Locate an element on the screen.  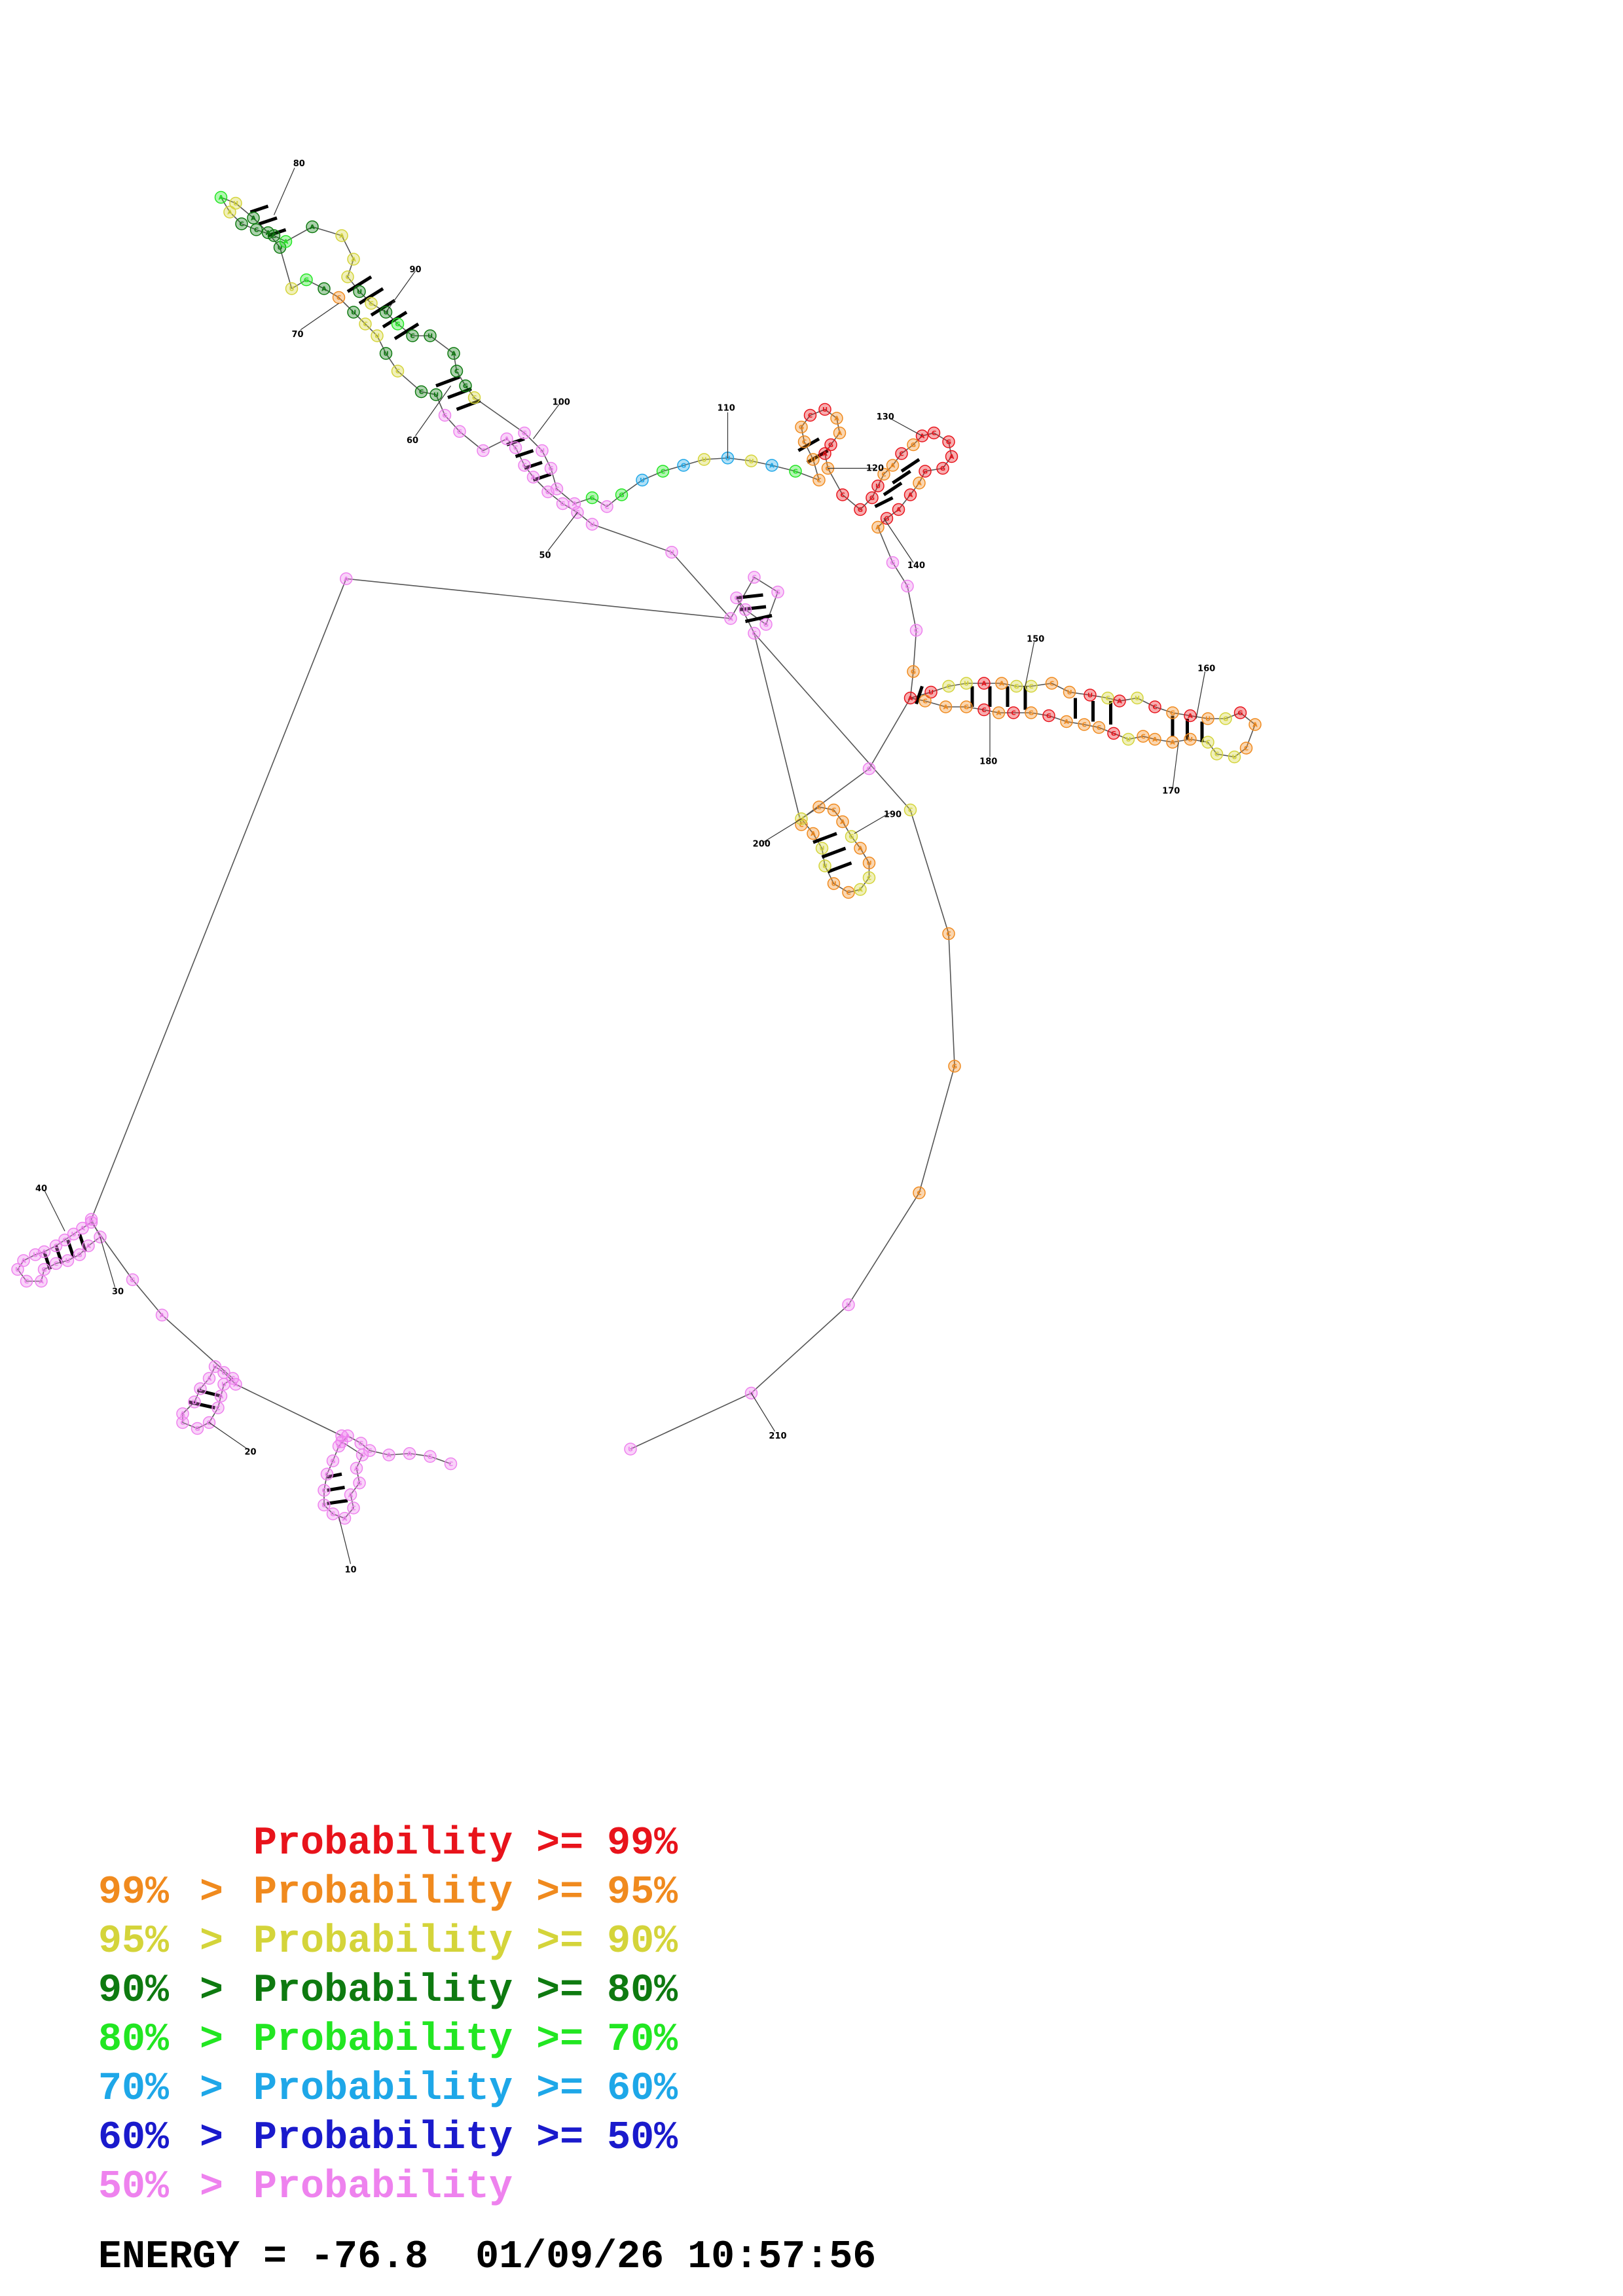
legend-row: 70% > Probability >= 60% is located at coordinates (720, 2089).